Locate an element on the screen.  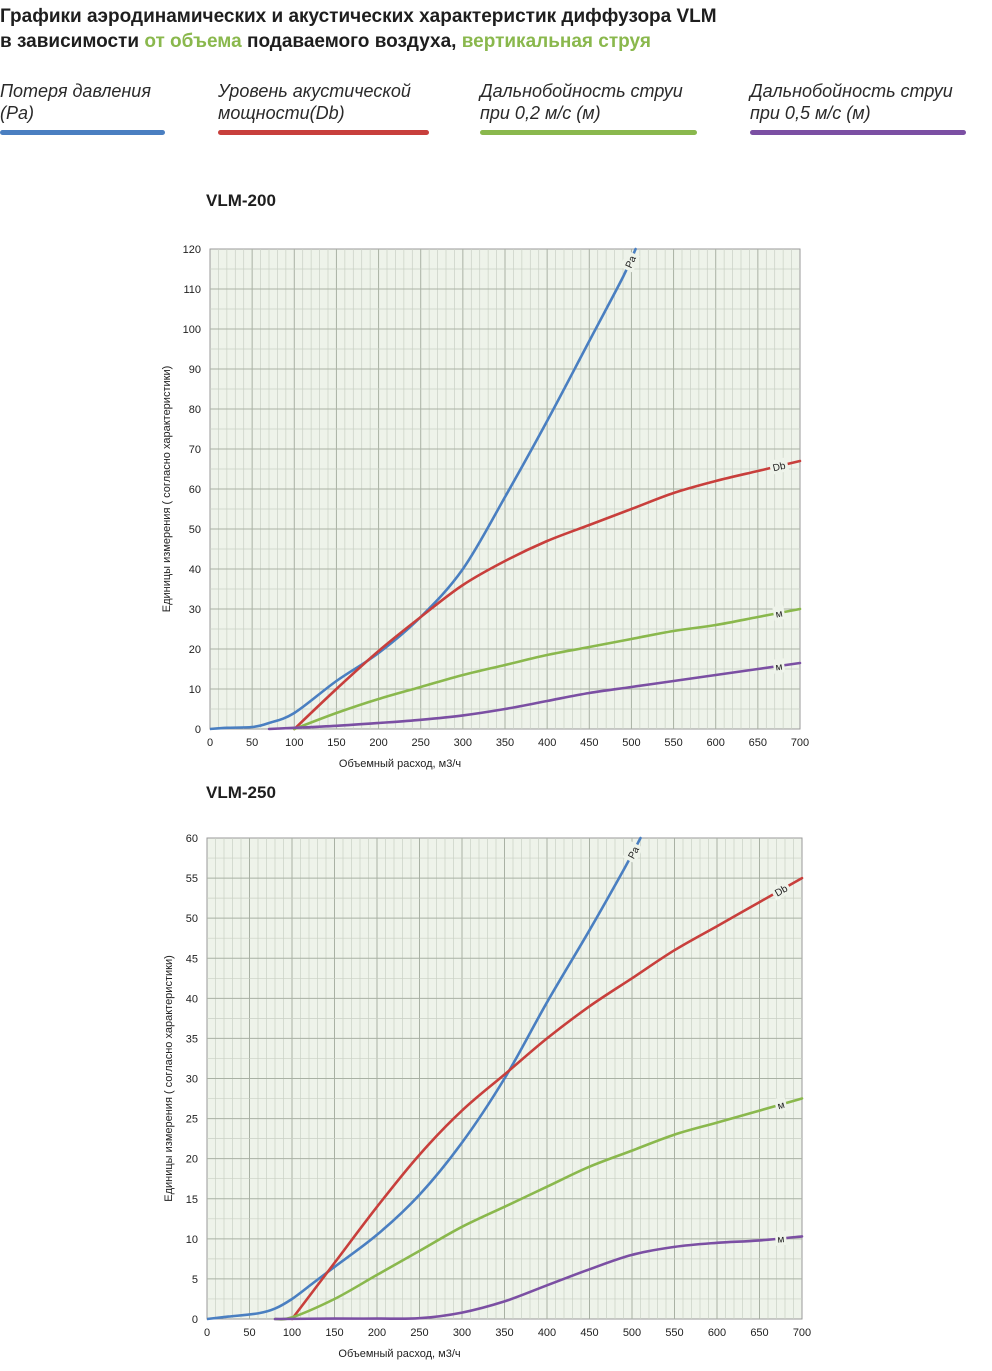
series-label-db: Db is located at coordinates (779, 466).